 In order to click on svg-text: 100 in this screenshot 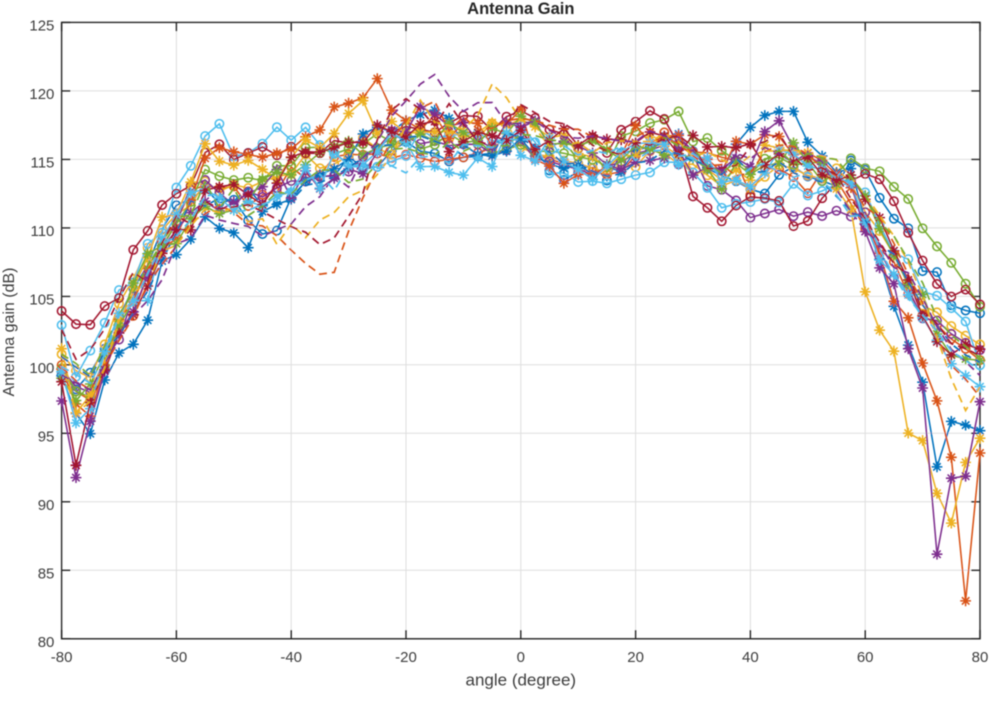, I will do `click(41, 368)`.